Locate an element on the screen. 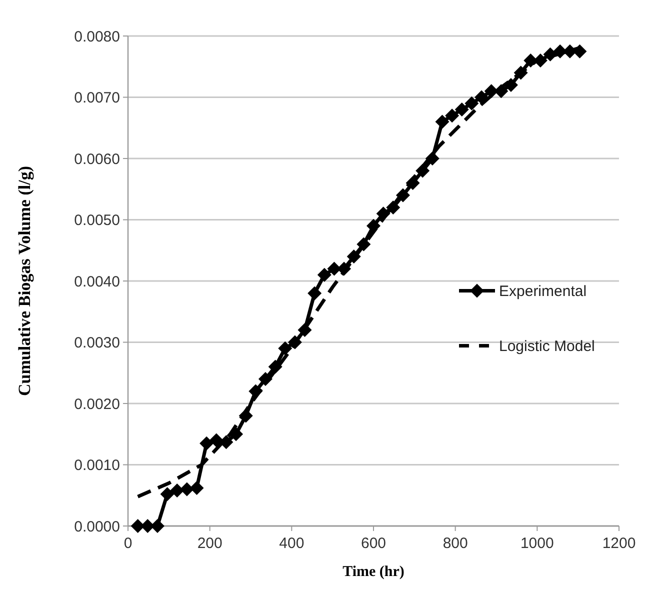 This screenshot has height=596, width=662. y-tick-label: 0.0000 is located at coordinates (97, 527).